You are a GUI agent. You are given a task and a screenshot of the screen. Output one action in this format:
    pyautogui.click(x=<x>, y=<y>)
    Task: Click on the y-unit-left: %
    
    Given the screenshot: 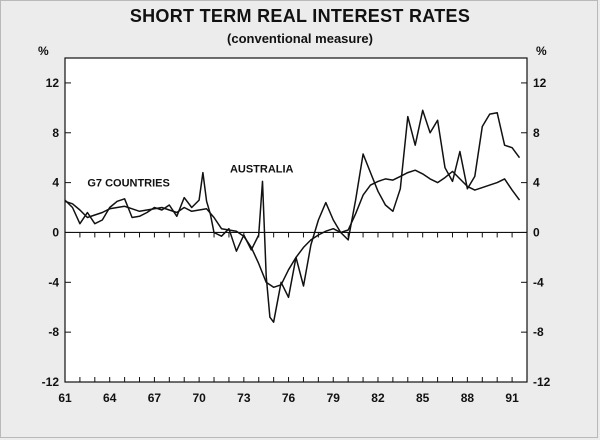 What is the action you would take?
    pyautogui.click(x=43, y=51)
    